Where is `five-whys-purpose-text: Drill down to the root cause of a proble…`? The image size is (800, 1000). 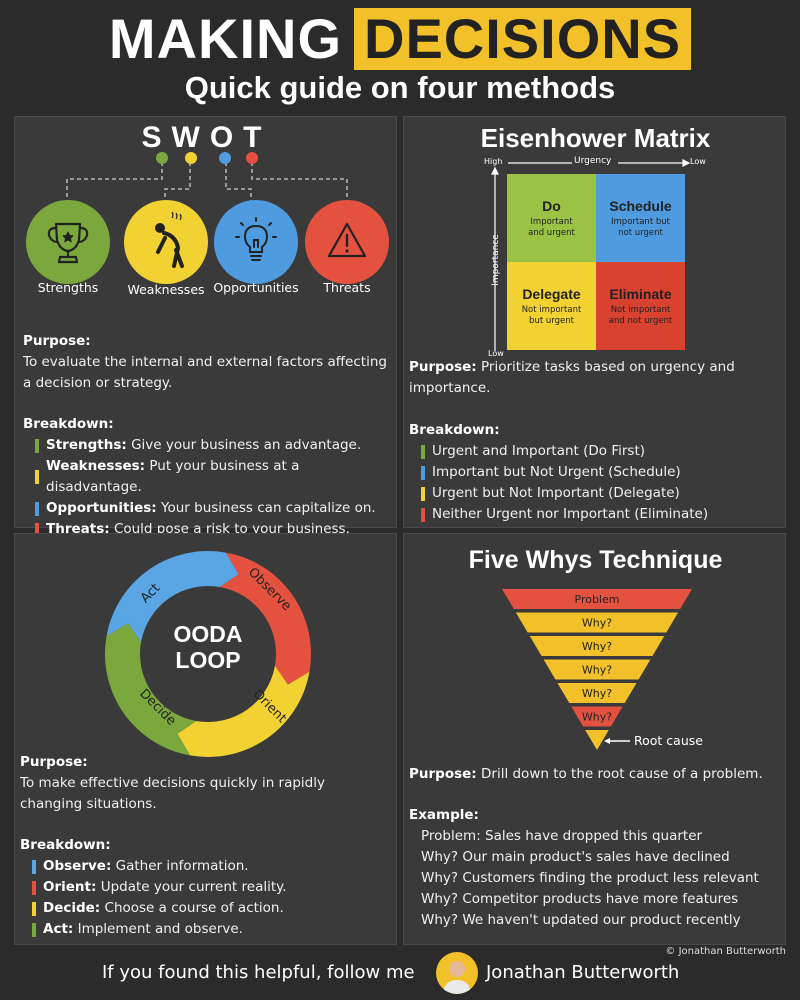
five-whys-purpose-text: Drill down to the root cause of a proble… is located at coordinates (622, 774).